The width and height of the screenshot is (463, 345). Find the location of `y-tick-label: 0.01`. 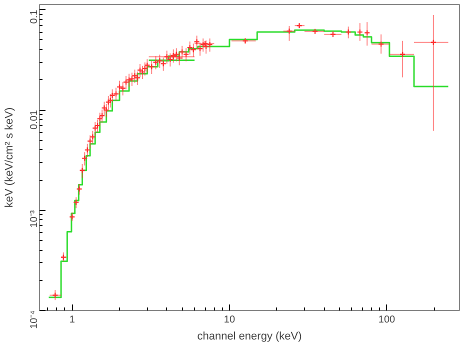

y-tick-label: 0.01 is located at coordinates (34, 120).